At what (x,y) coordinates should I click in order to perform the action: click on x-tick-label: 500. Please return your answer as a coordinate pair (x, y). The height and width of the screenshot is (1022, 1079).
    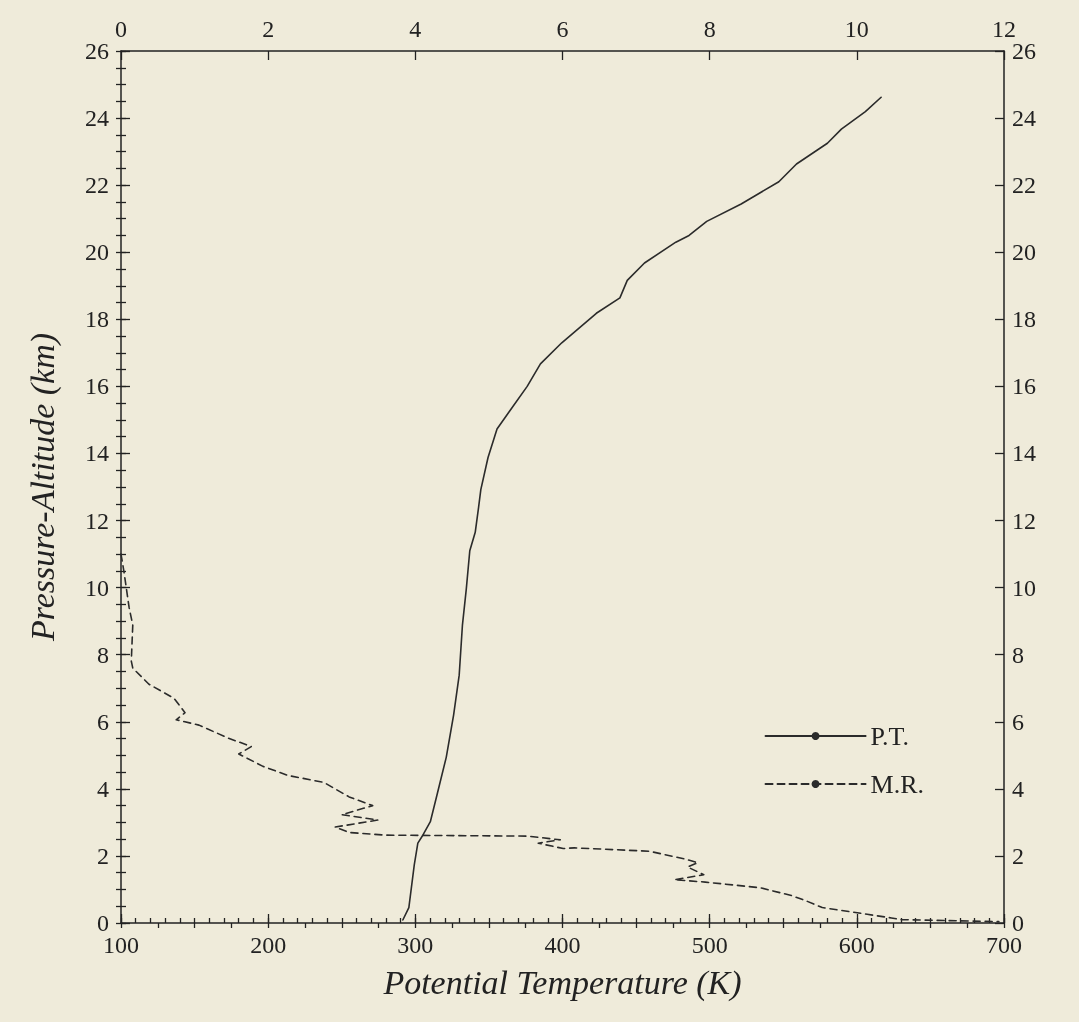
    Looking at the image, I should click on (709, 945).